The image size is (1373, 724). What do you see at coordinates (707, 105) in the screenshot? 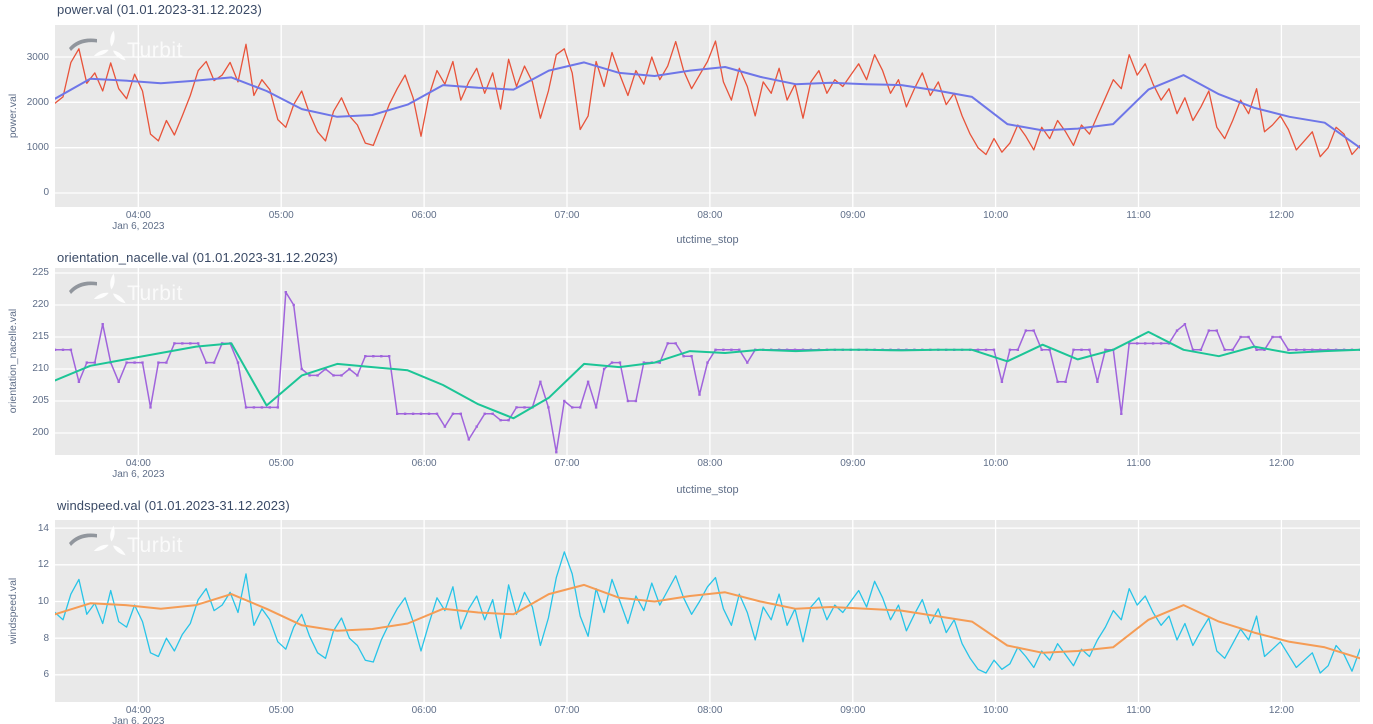
I see `power-trend-line` at bounding box center [707, 105].